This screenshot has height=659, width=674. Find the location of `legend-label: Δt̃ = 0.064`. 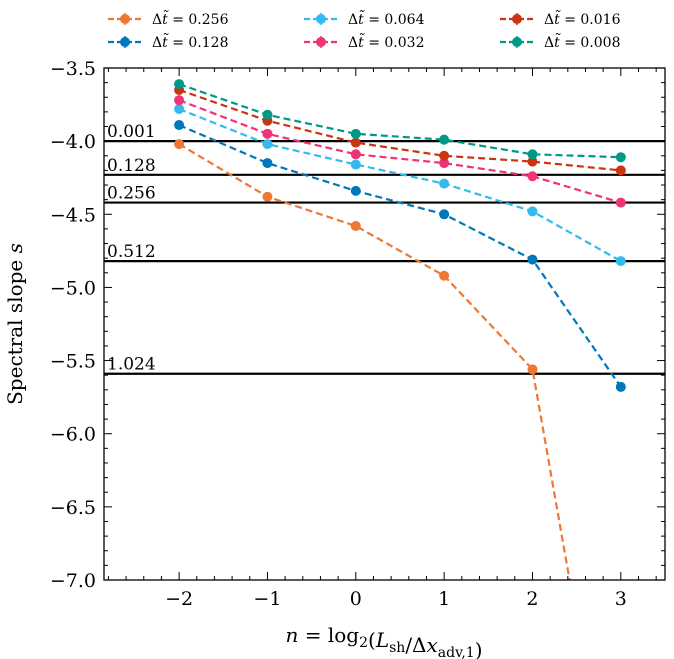

legend-label: Δt̃ = 0.064 is located at coordinates (386, 18).